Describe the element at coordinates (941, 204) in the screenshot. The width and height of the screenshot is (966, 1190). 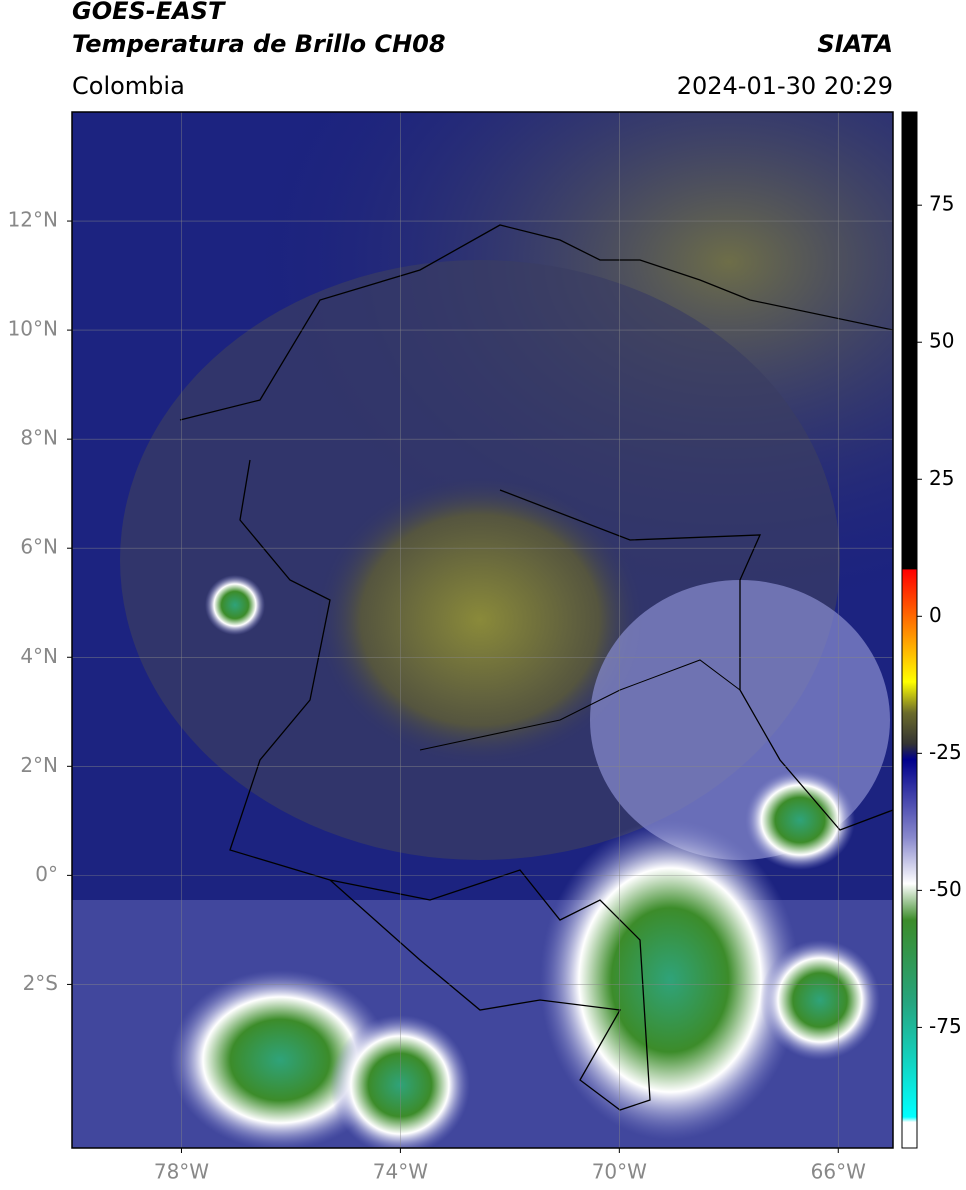
I see `colorbar-label: 75` at that location.